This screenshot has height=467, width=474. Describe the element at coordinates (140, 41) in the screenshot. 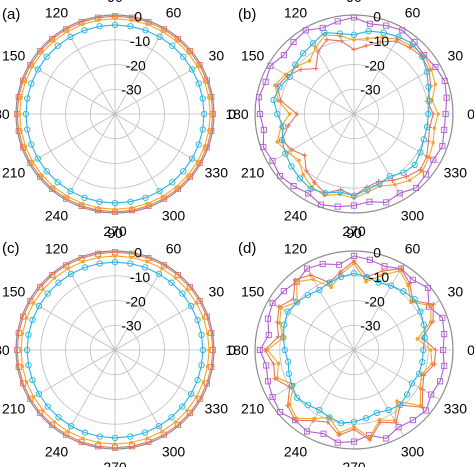

I see `radial-tick-label: -10` at that location.